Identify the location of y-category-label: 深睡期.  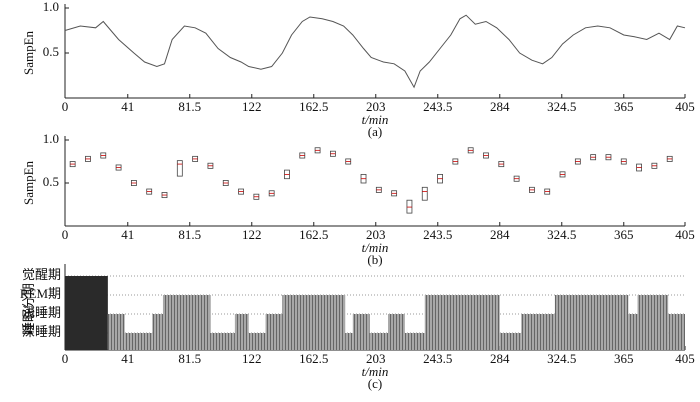
(41, 331).